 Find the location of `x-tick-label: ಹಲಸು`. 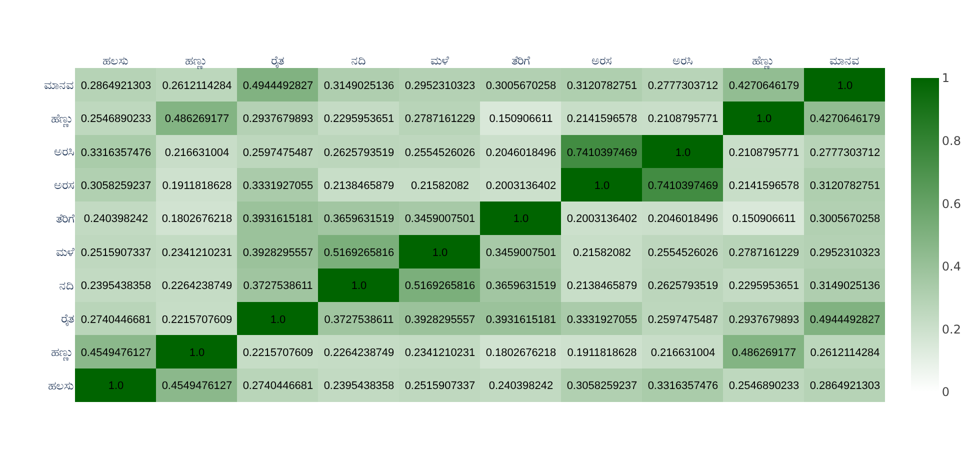

x-tick-label: ಹಲಸು is located at coordinates (115, 61).